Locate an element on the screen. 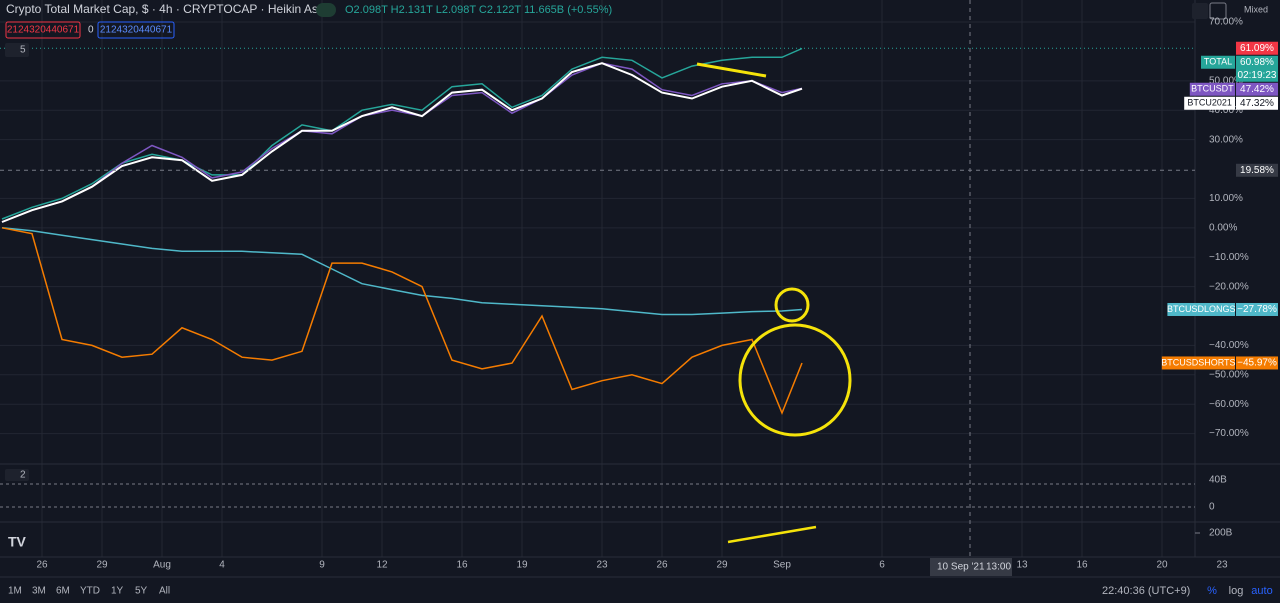  countdown: 02:19:23 is located at coordinates (1257, 75).